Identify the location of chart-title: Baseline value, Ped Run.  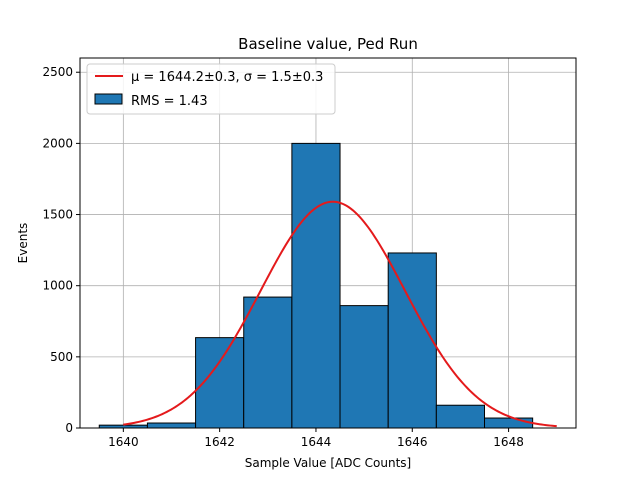
(328, 44).